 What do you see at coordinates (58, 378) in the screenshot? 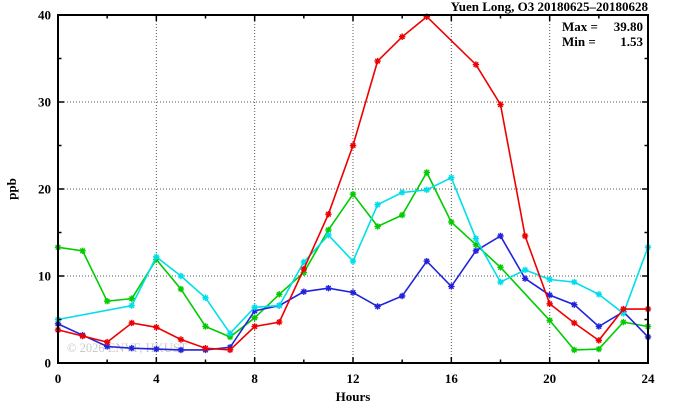
I see `x-tick-label: 0` at bounding box center [58, 378].